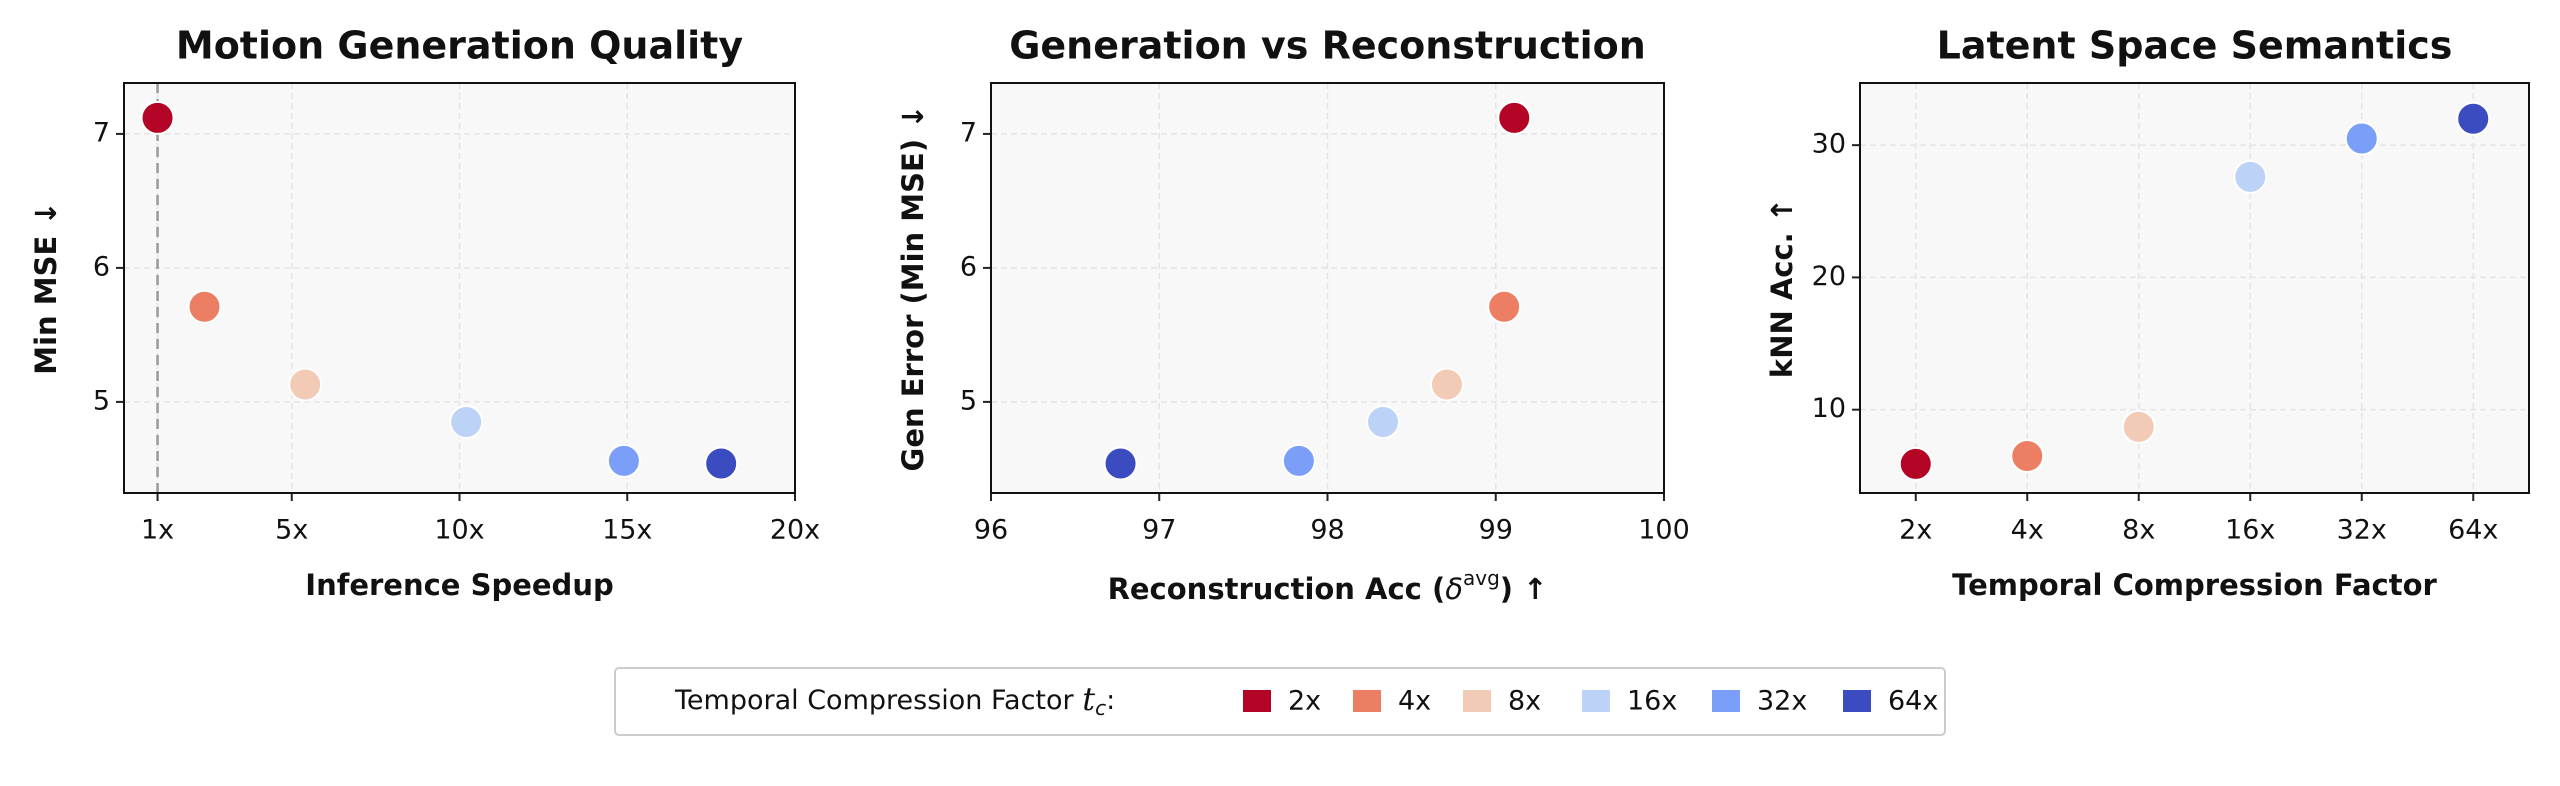 The image size is (2560, 786). What do you see at coordinates (1327, 530) in the screenshot?
I see `x-tick-label: 98` at bounding box center [1327, 530].